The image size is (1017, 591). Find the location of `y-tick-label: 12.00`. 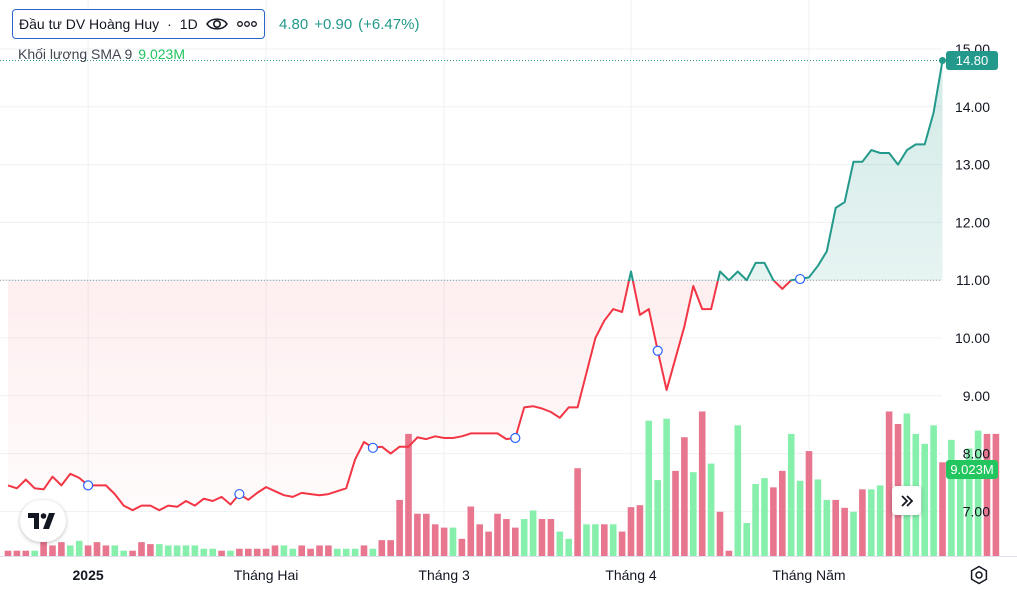

y-tick-label: 12.00 is located at coordinates (972, 222).